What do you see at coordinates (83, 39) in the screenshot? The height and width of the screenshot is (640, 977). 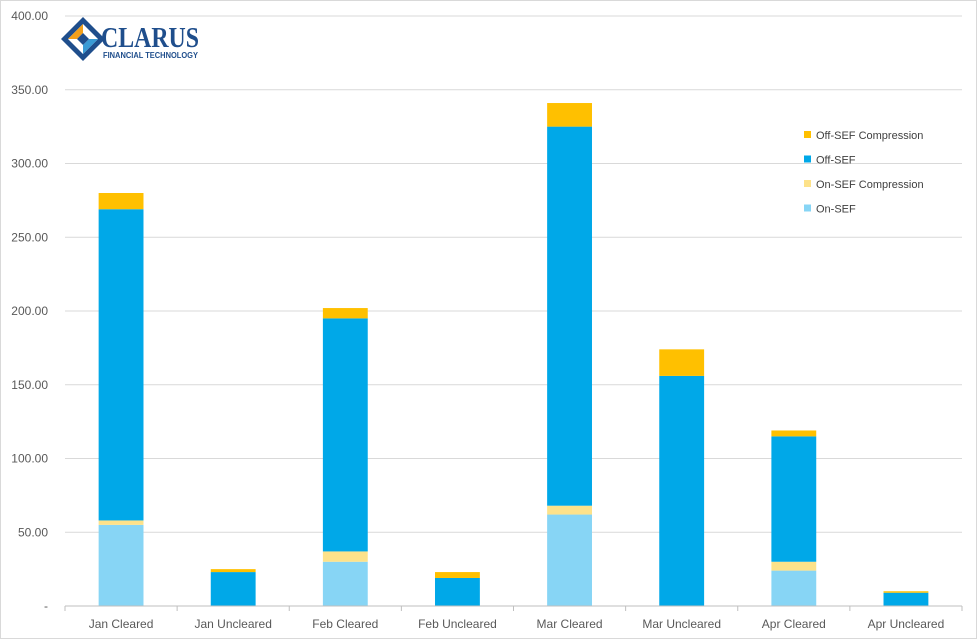 I see `logo-diamond-icon` at bounding box center [83, 39].